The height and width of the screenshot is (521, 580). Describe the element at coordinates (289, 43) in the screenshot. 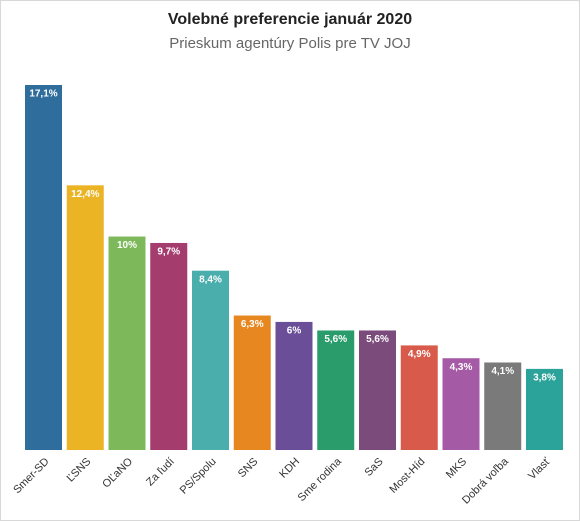

I see `chart-subtitle: Prieskum agentúry Polis pre TV JOJ` at that location.